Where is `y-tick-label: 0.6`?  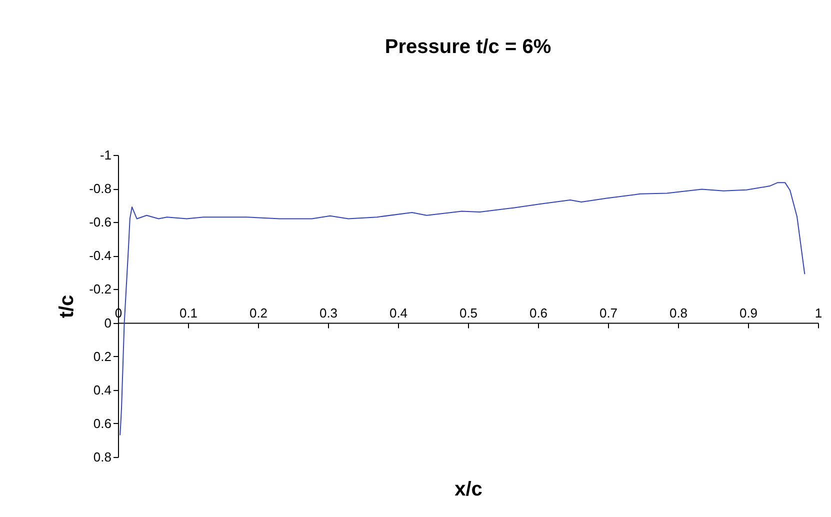
y-tick-label: 0.6 is located at coordinates (102, 423).